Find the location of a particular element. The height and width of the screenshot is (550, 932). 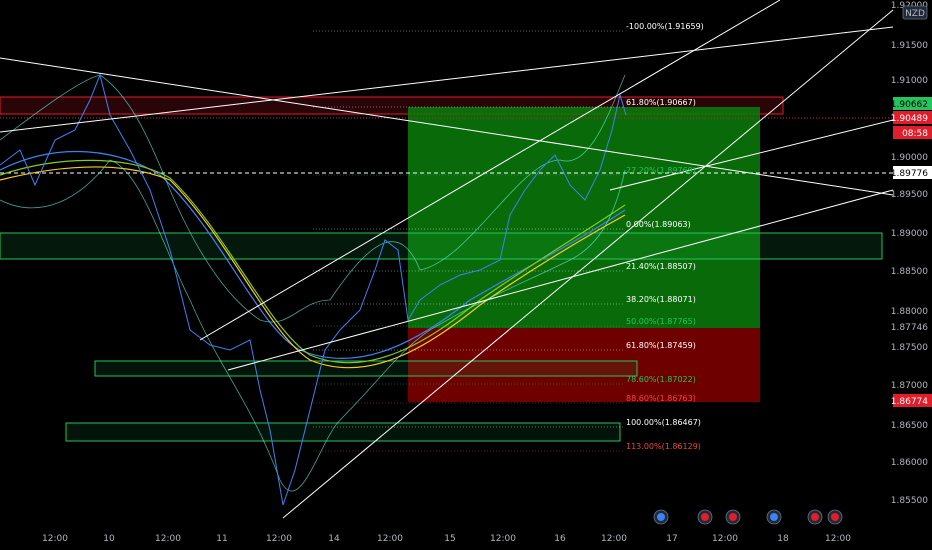

time-tick-label: 16 is located at coordinates (560, 539).